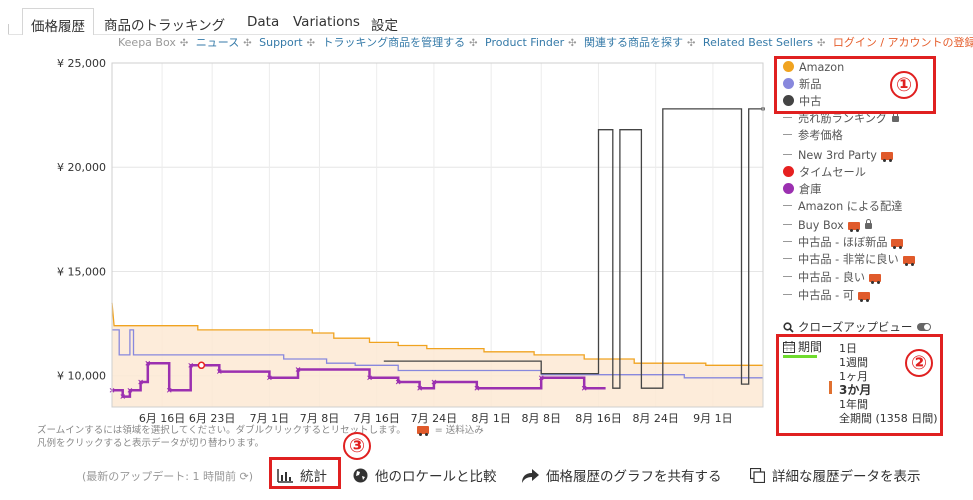 This screenshot has width=973, height=500. I want to click on subnav-manage-tracking: トラッキング商品を管理する, so click(394, 42).